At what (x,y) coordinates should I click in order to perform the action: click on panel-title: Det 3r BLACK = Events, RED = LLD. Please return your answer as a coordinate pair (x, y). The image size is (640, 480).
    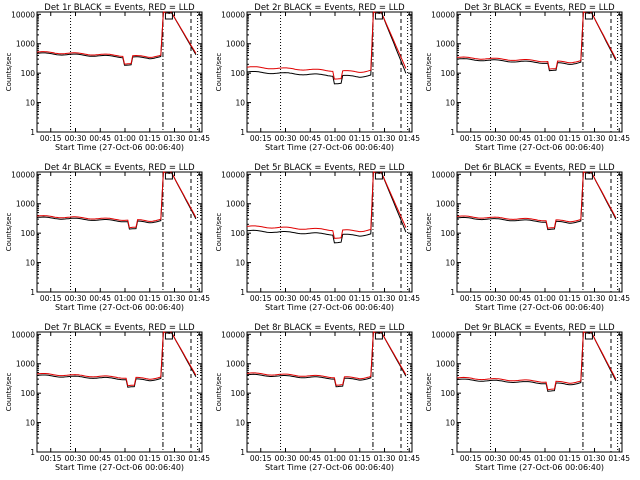
    Looking at the image, I should click on (539, 8).